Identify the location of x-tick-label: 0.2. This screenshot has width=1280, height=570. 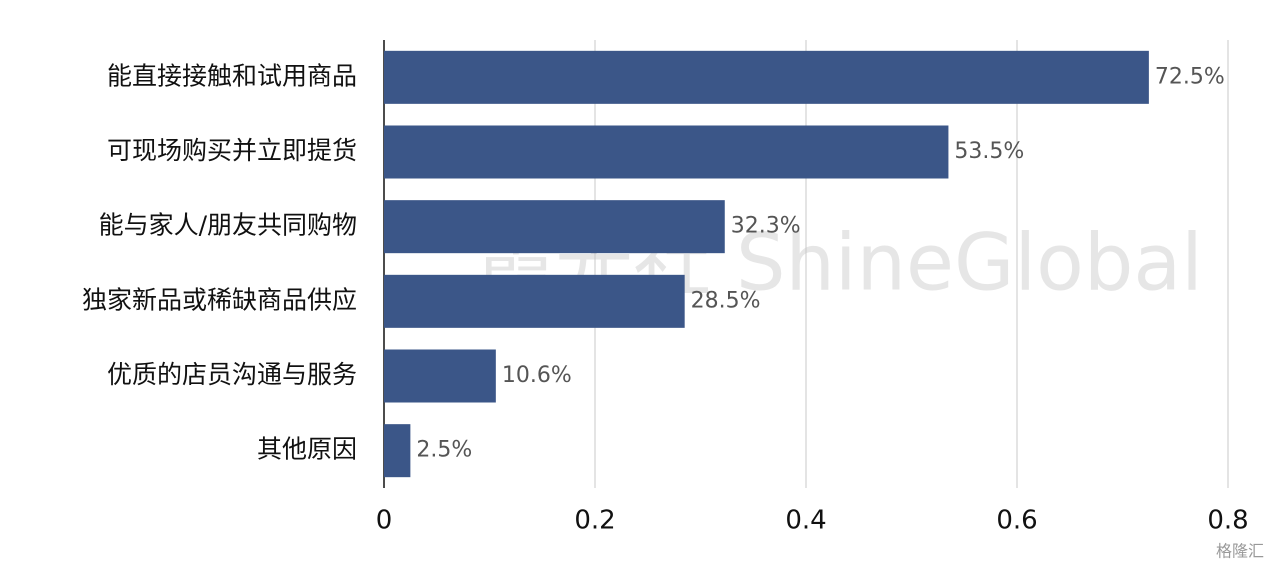
(594, 521).